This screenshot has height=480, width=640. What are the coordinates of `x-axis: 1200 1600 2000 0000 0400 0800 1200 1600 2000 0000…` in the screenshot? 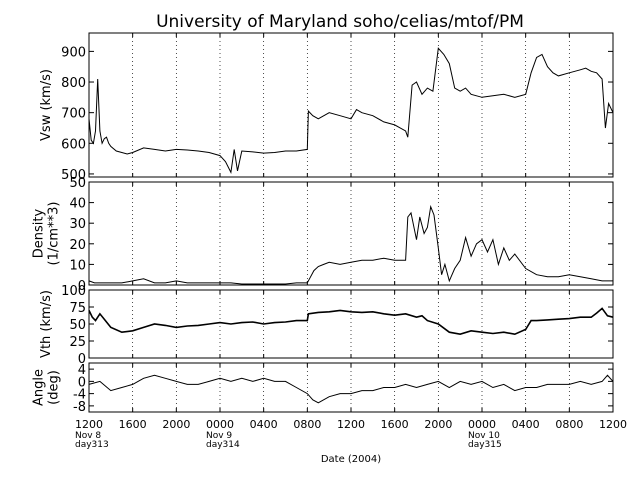 It's located at (351, 434).